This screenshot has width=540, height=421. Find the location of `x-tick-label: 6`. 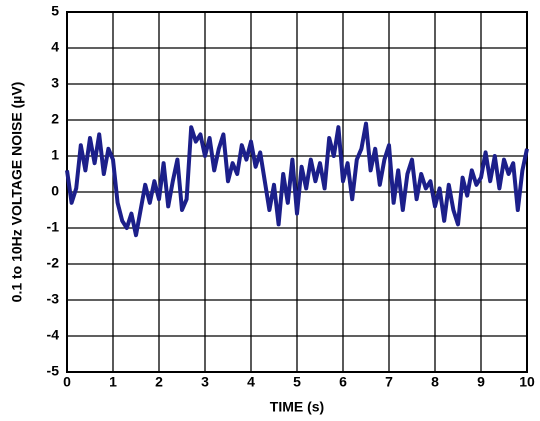

x-tick-label: 6 is located at coordinates (343, 382).